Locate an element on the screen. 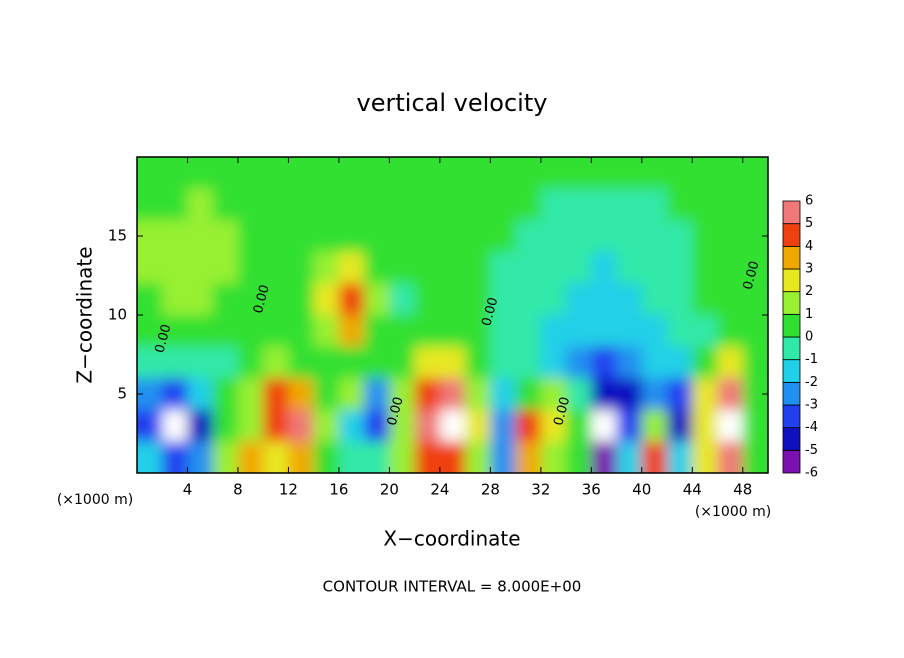 This screenshot has height=658, width=904. chart-title: vertical velocity is located at coordinates (452, 103).